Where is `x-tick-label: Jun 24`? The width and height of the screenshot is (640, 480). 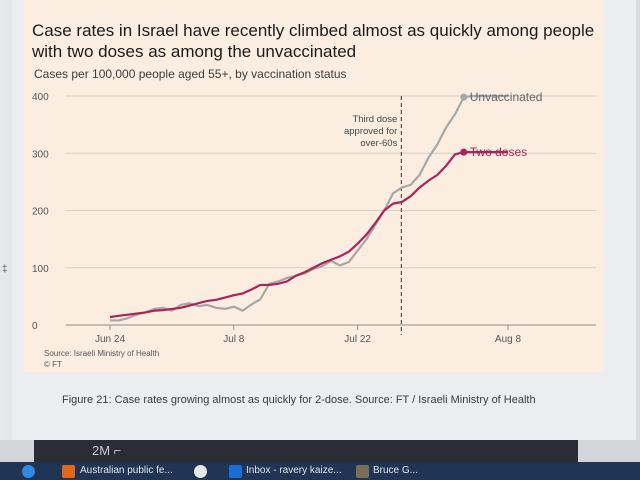 x-tick-label: Jun 24 is located at coordinates (110, 339).